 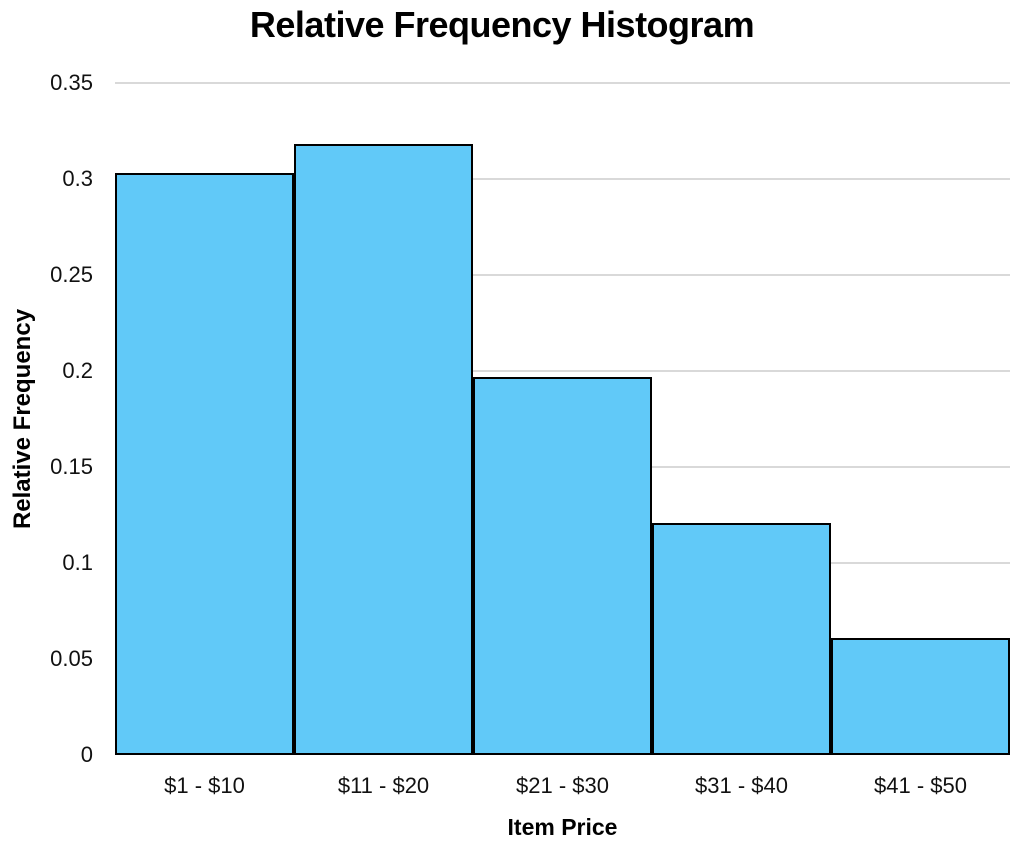 What do you see at coordinates (562, 785) in the screenshot?
I see `x-tick-label: $21 - $30` at bounding box center [562, 785].